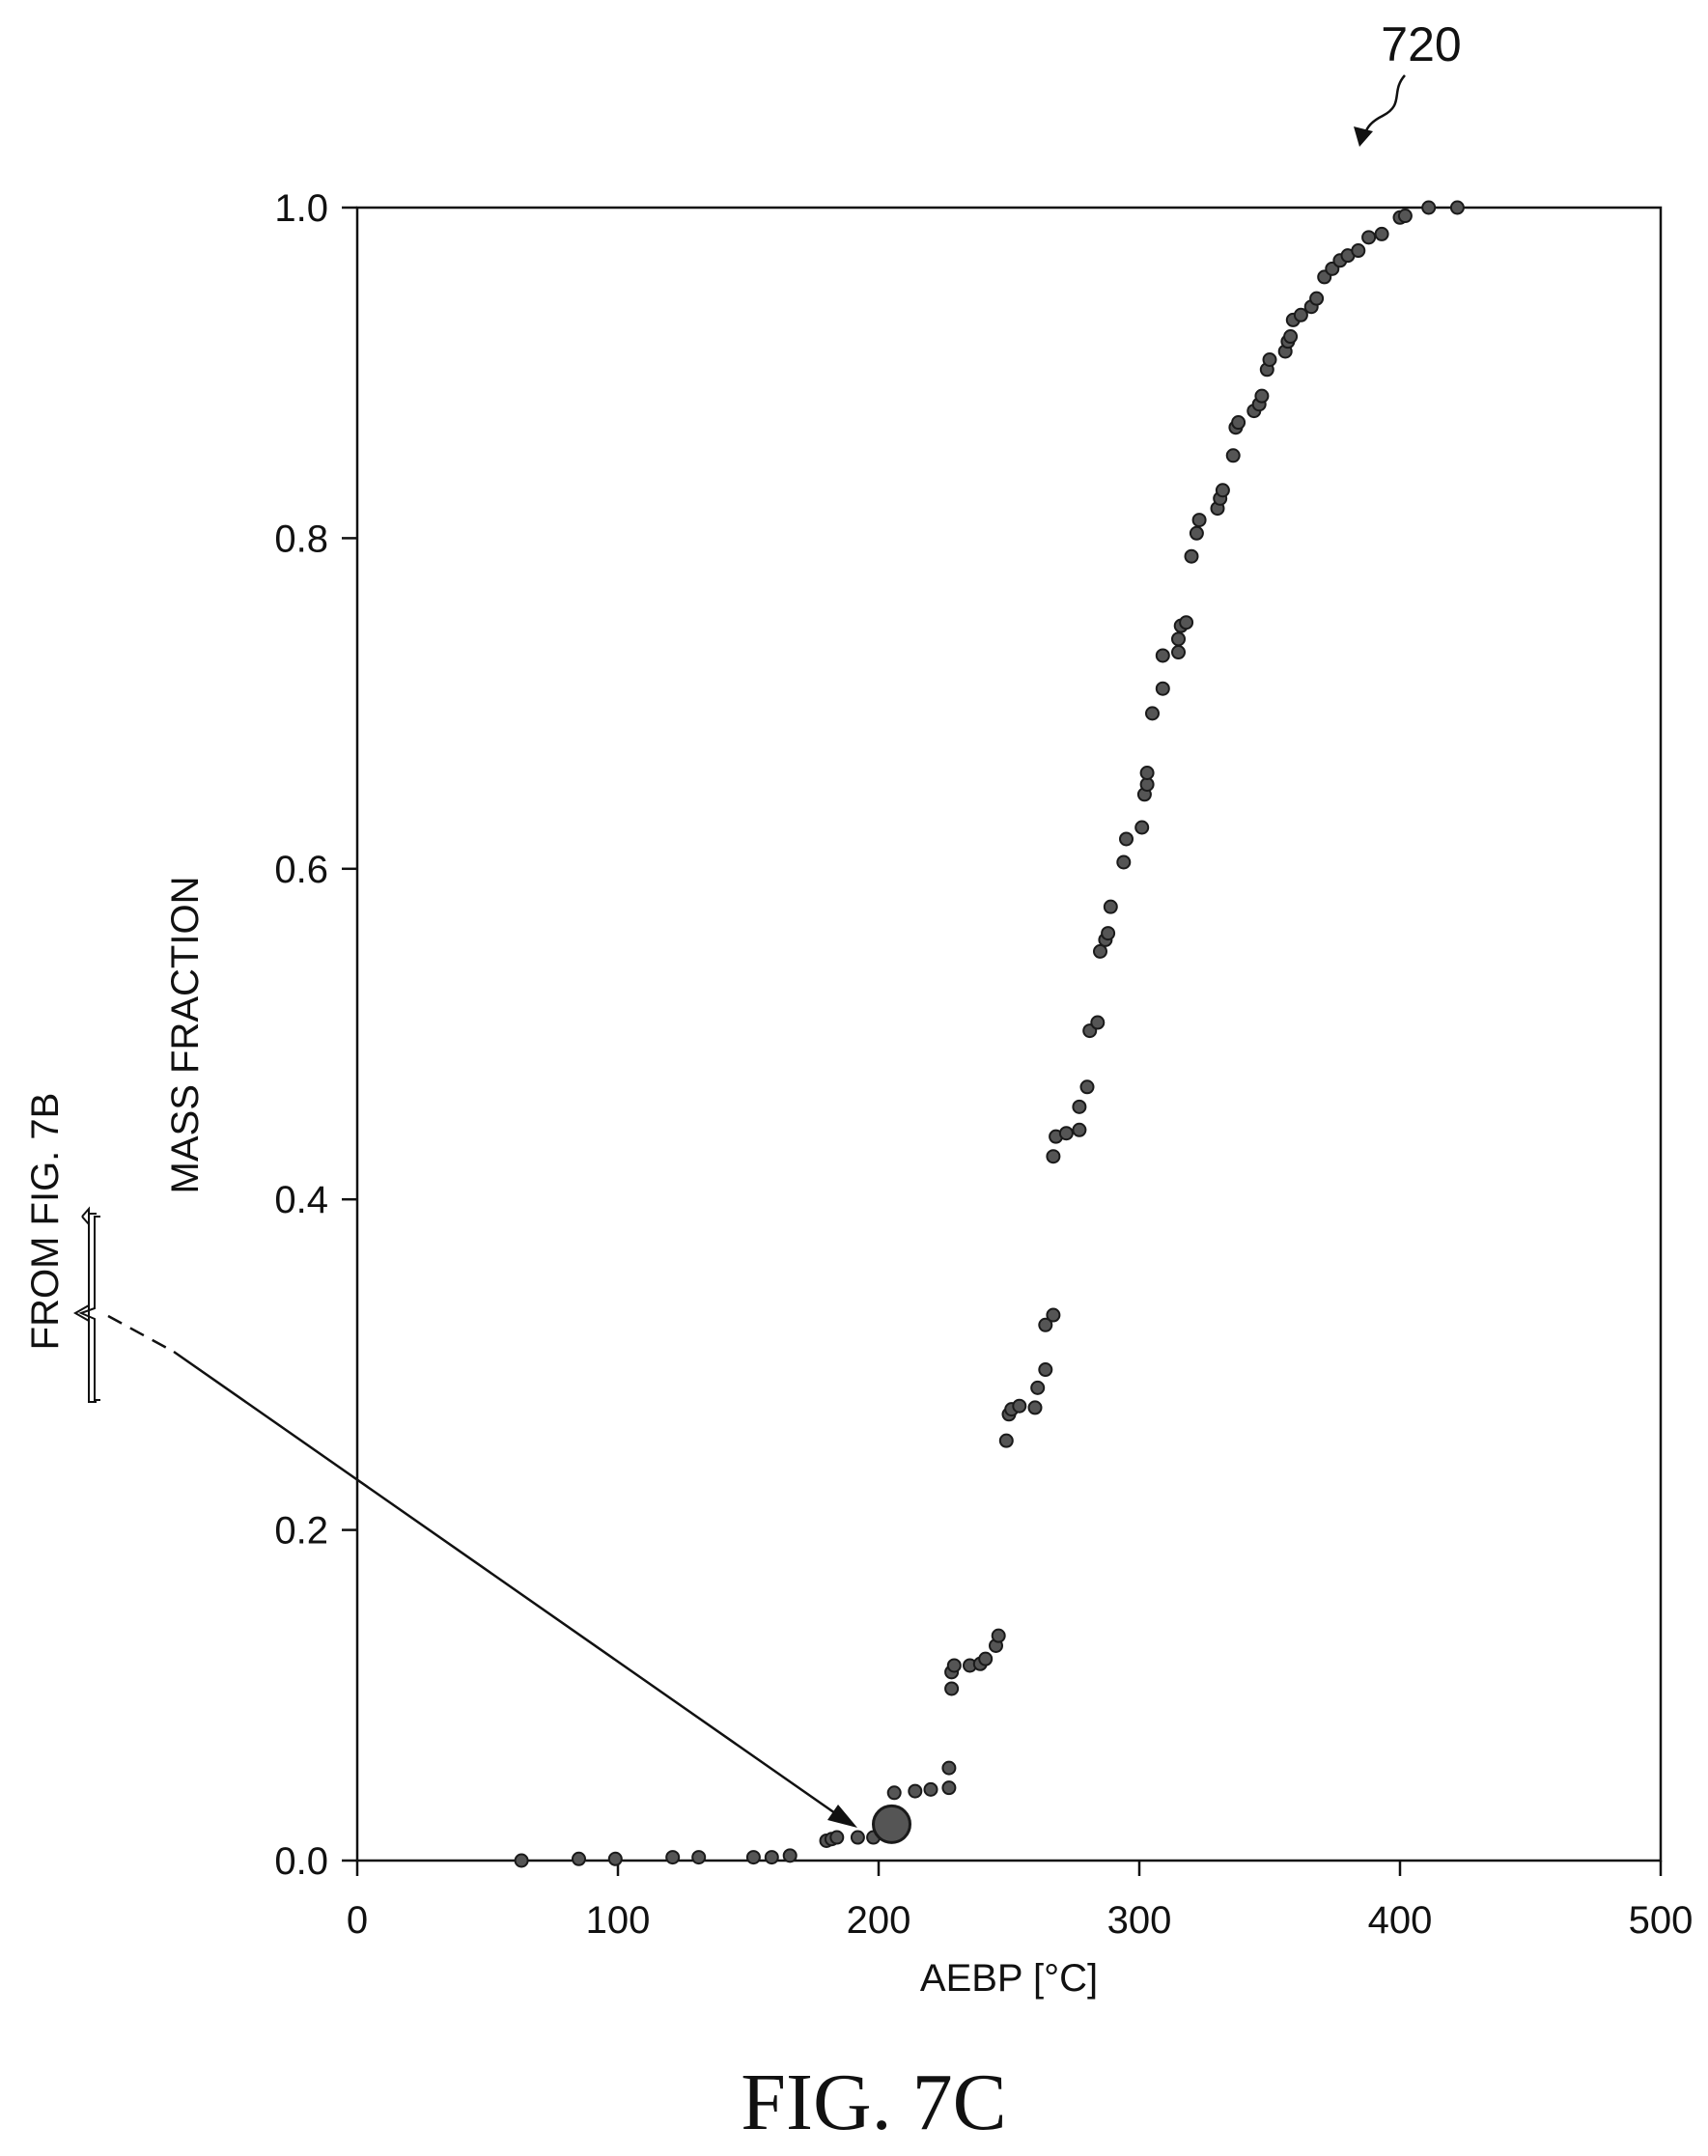 Image resolution: width=1708 pixels, height=2156 pixels. What do you see at coordinates (1009, 1979) in the screenshot?
I see `x-axis-label: AEBP [°C]` at bounding box center [1009, 1979].